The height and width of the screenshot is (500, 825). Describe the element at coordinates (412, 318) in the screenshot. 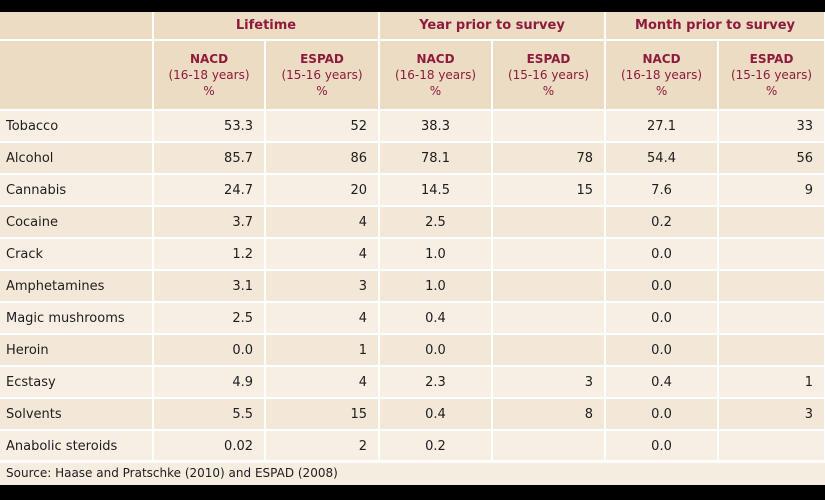

I see `table-row: Magic mushrooms 2.5 4 0.4 0.0` at that location.